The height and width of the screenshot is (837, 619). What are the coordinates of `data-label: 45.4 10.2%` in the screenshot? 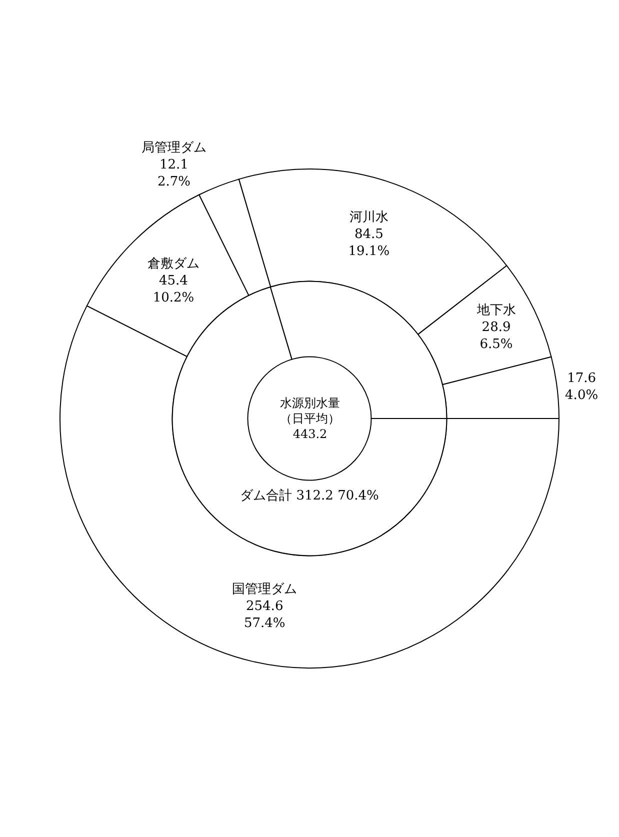 It's located at (173, 290).